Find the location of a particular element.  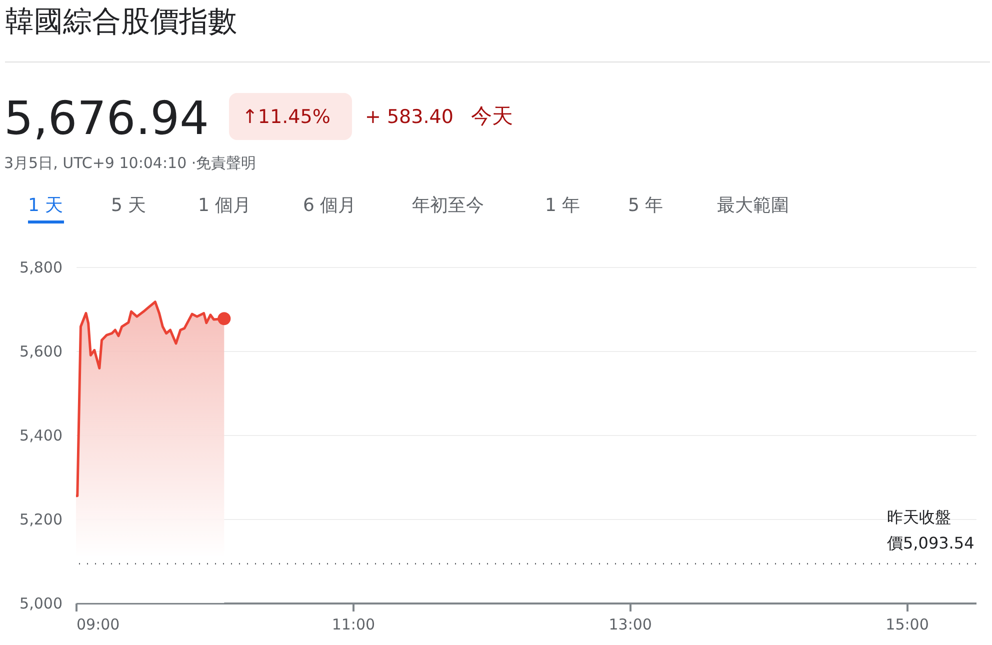

y-tick-label: 5,400 is located at coordinates (41, 435).